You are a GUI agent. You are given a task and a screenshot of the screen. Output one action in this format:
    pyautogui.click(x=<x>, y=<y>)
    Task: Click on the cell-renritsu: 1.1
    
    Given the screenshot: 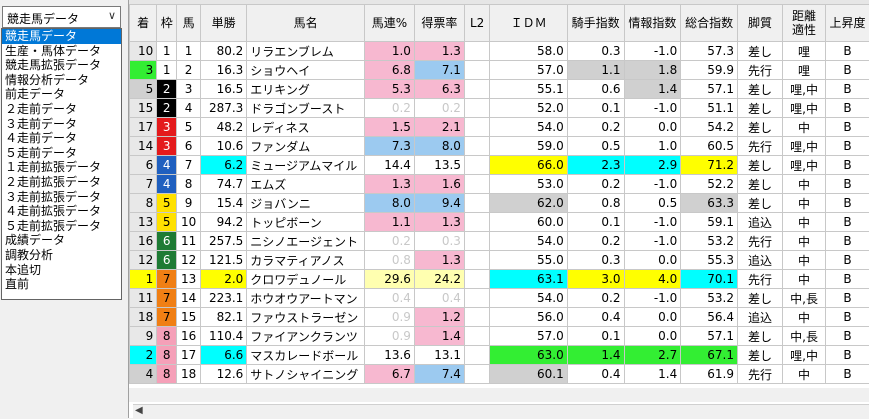 What is the action you would take?
    pyautogui.click(x=389, y=222)
    